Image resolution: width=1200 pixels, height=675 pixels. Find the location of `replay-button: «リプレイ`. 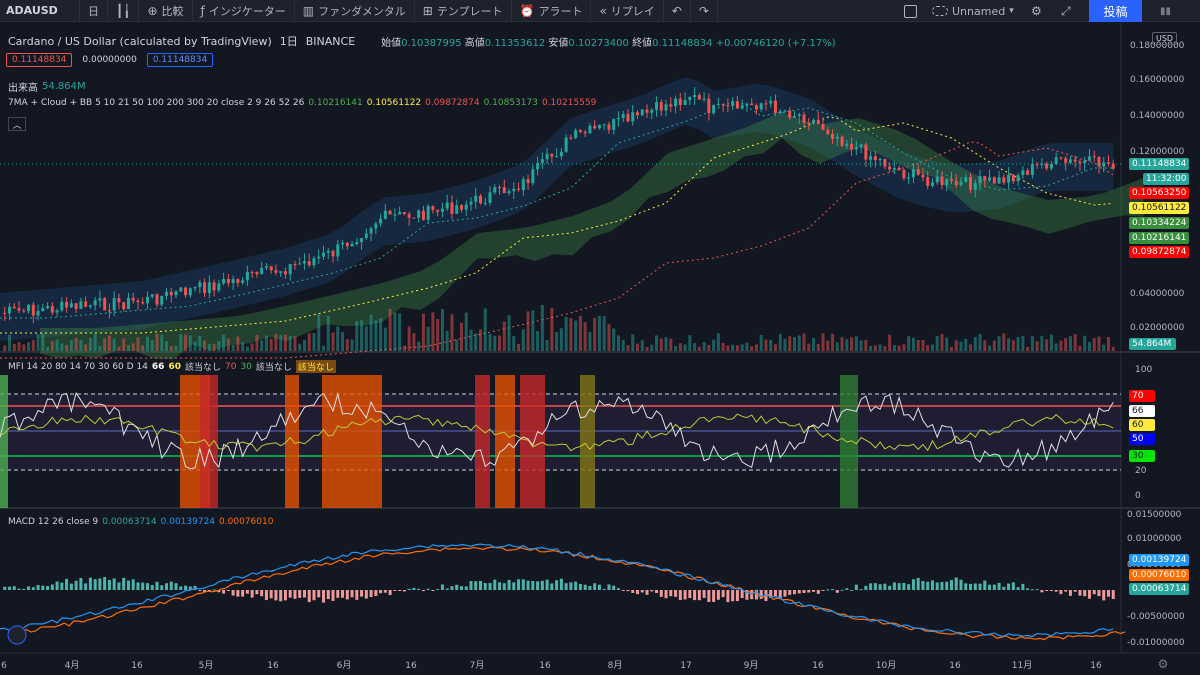

replay-button: «リプレイ is located at coordinates (627, 11).